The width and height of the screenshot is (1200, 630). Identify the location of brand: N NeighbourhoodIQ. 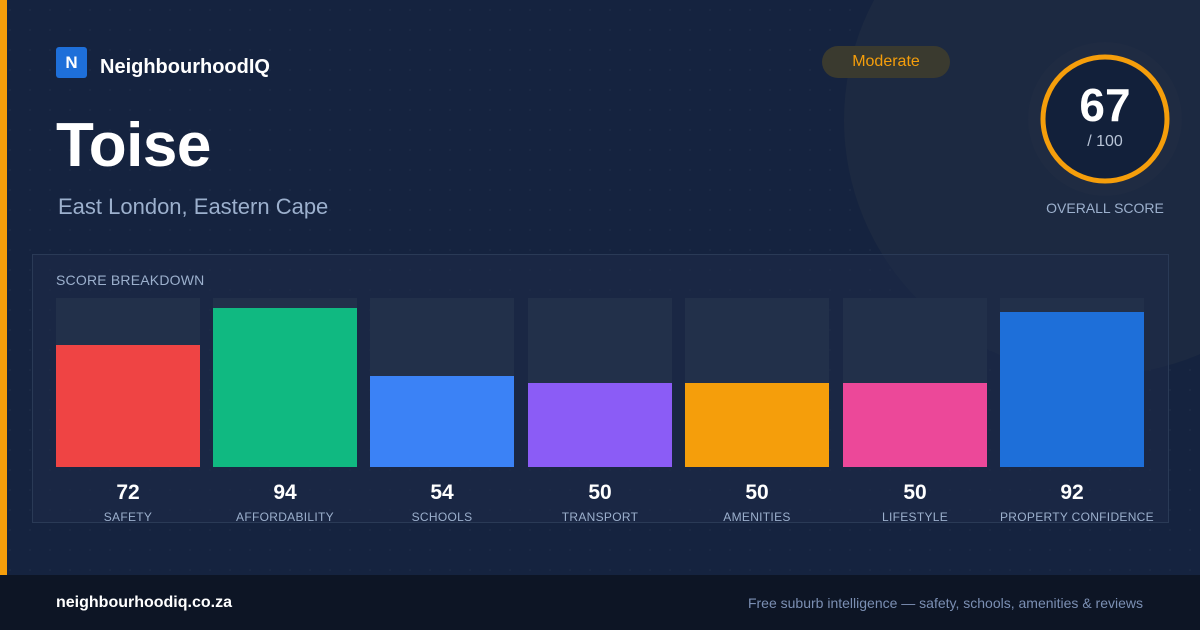
(163, 62).